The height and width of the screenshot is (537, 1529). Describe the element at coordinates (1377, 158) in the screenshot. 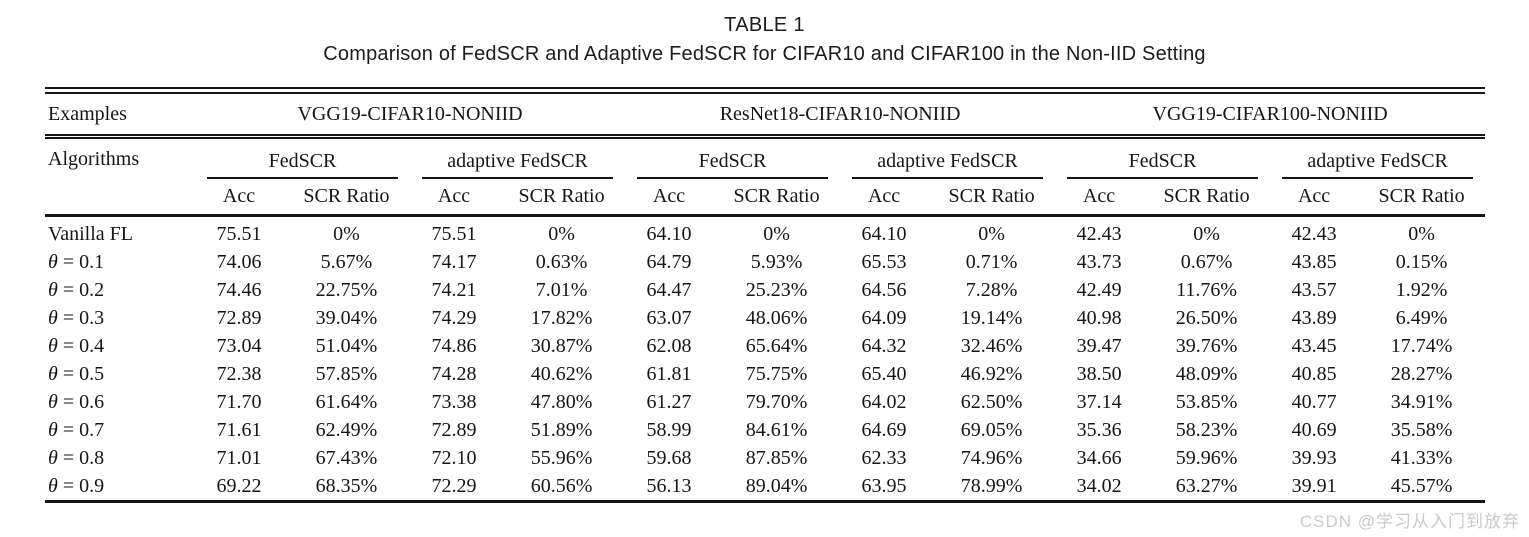

I see `method-header-adaptive-3: adaptive FedSCR` at that location.